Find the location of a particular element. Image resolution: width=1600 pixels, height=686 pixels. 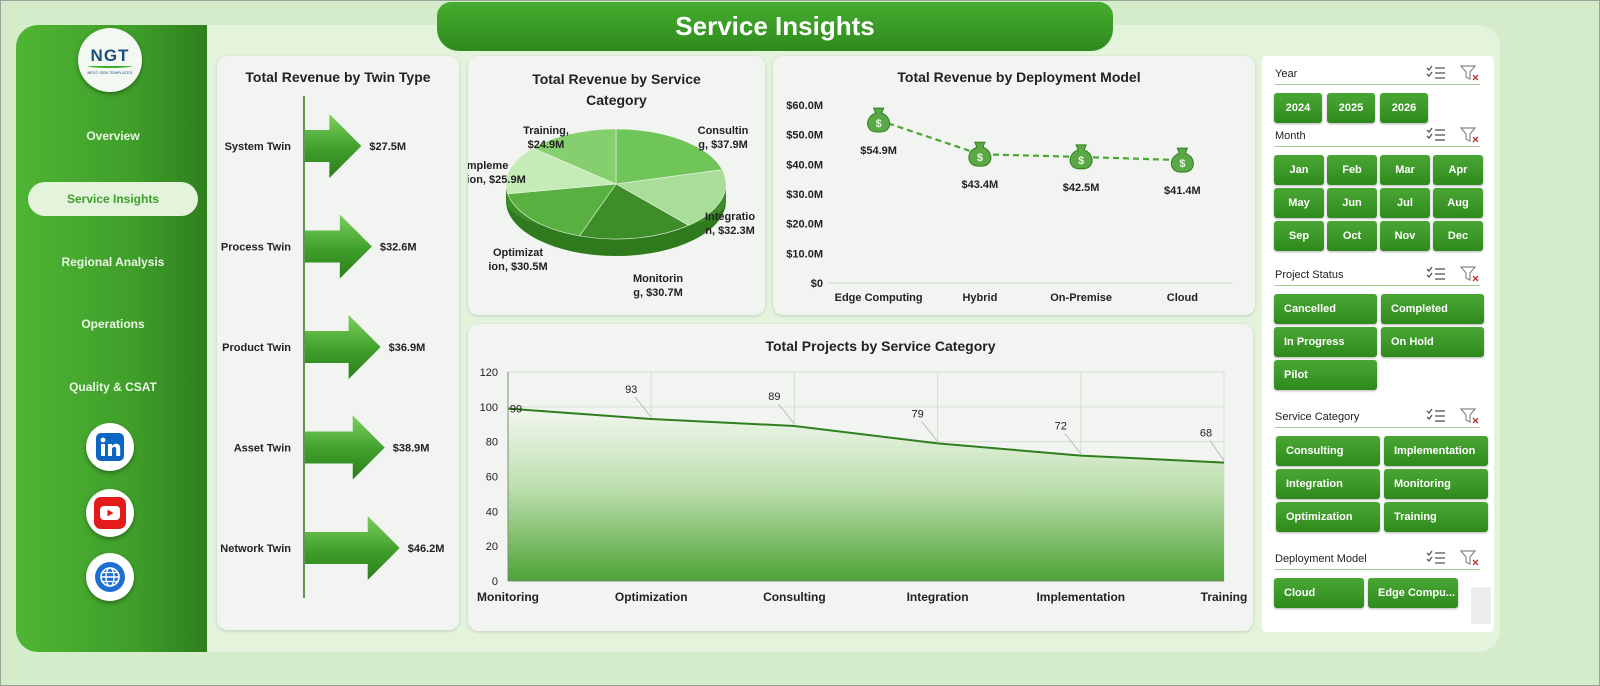

projects-value-label: 72 is located at coordinates (1061, 427).